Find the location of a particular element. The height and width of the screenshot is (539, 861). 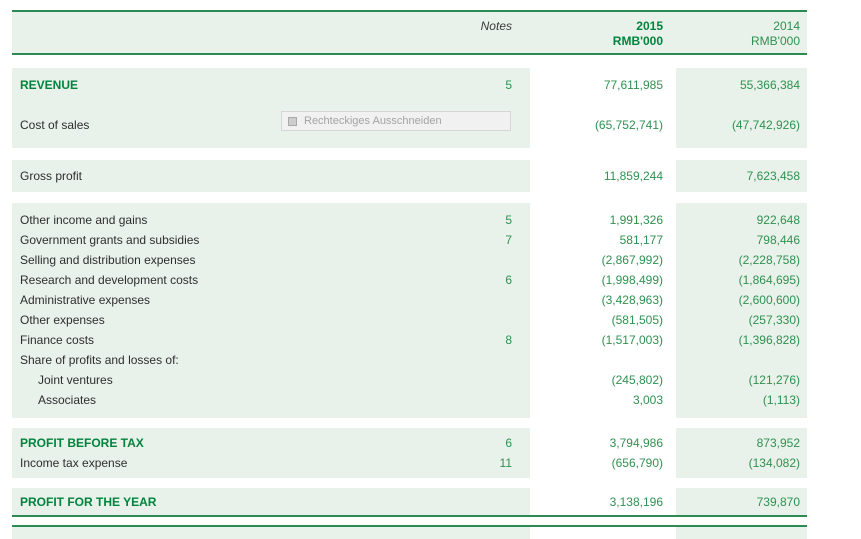

table-row: Finance costs 8 (1,517,003) (1,396,828) is located at coordinates (409, 340).